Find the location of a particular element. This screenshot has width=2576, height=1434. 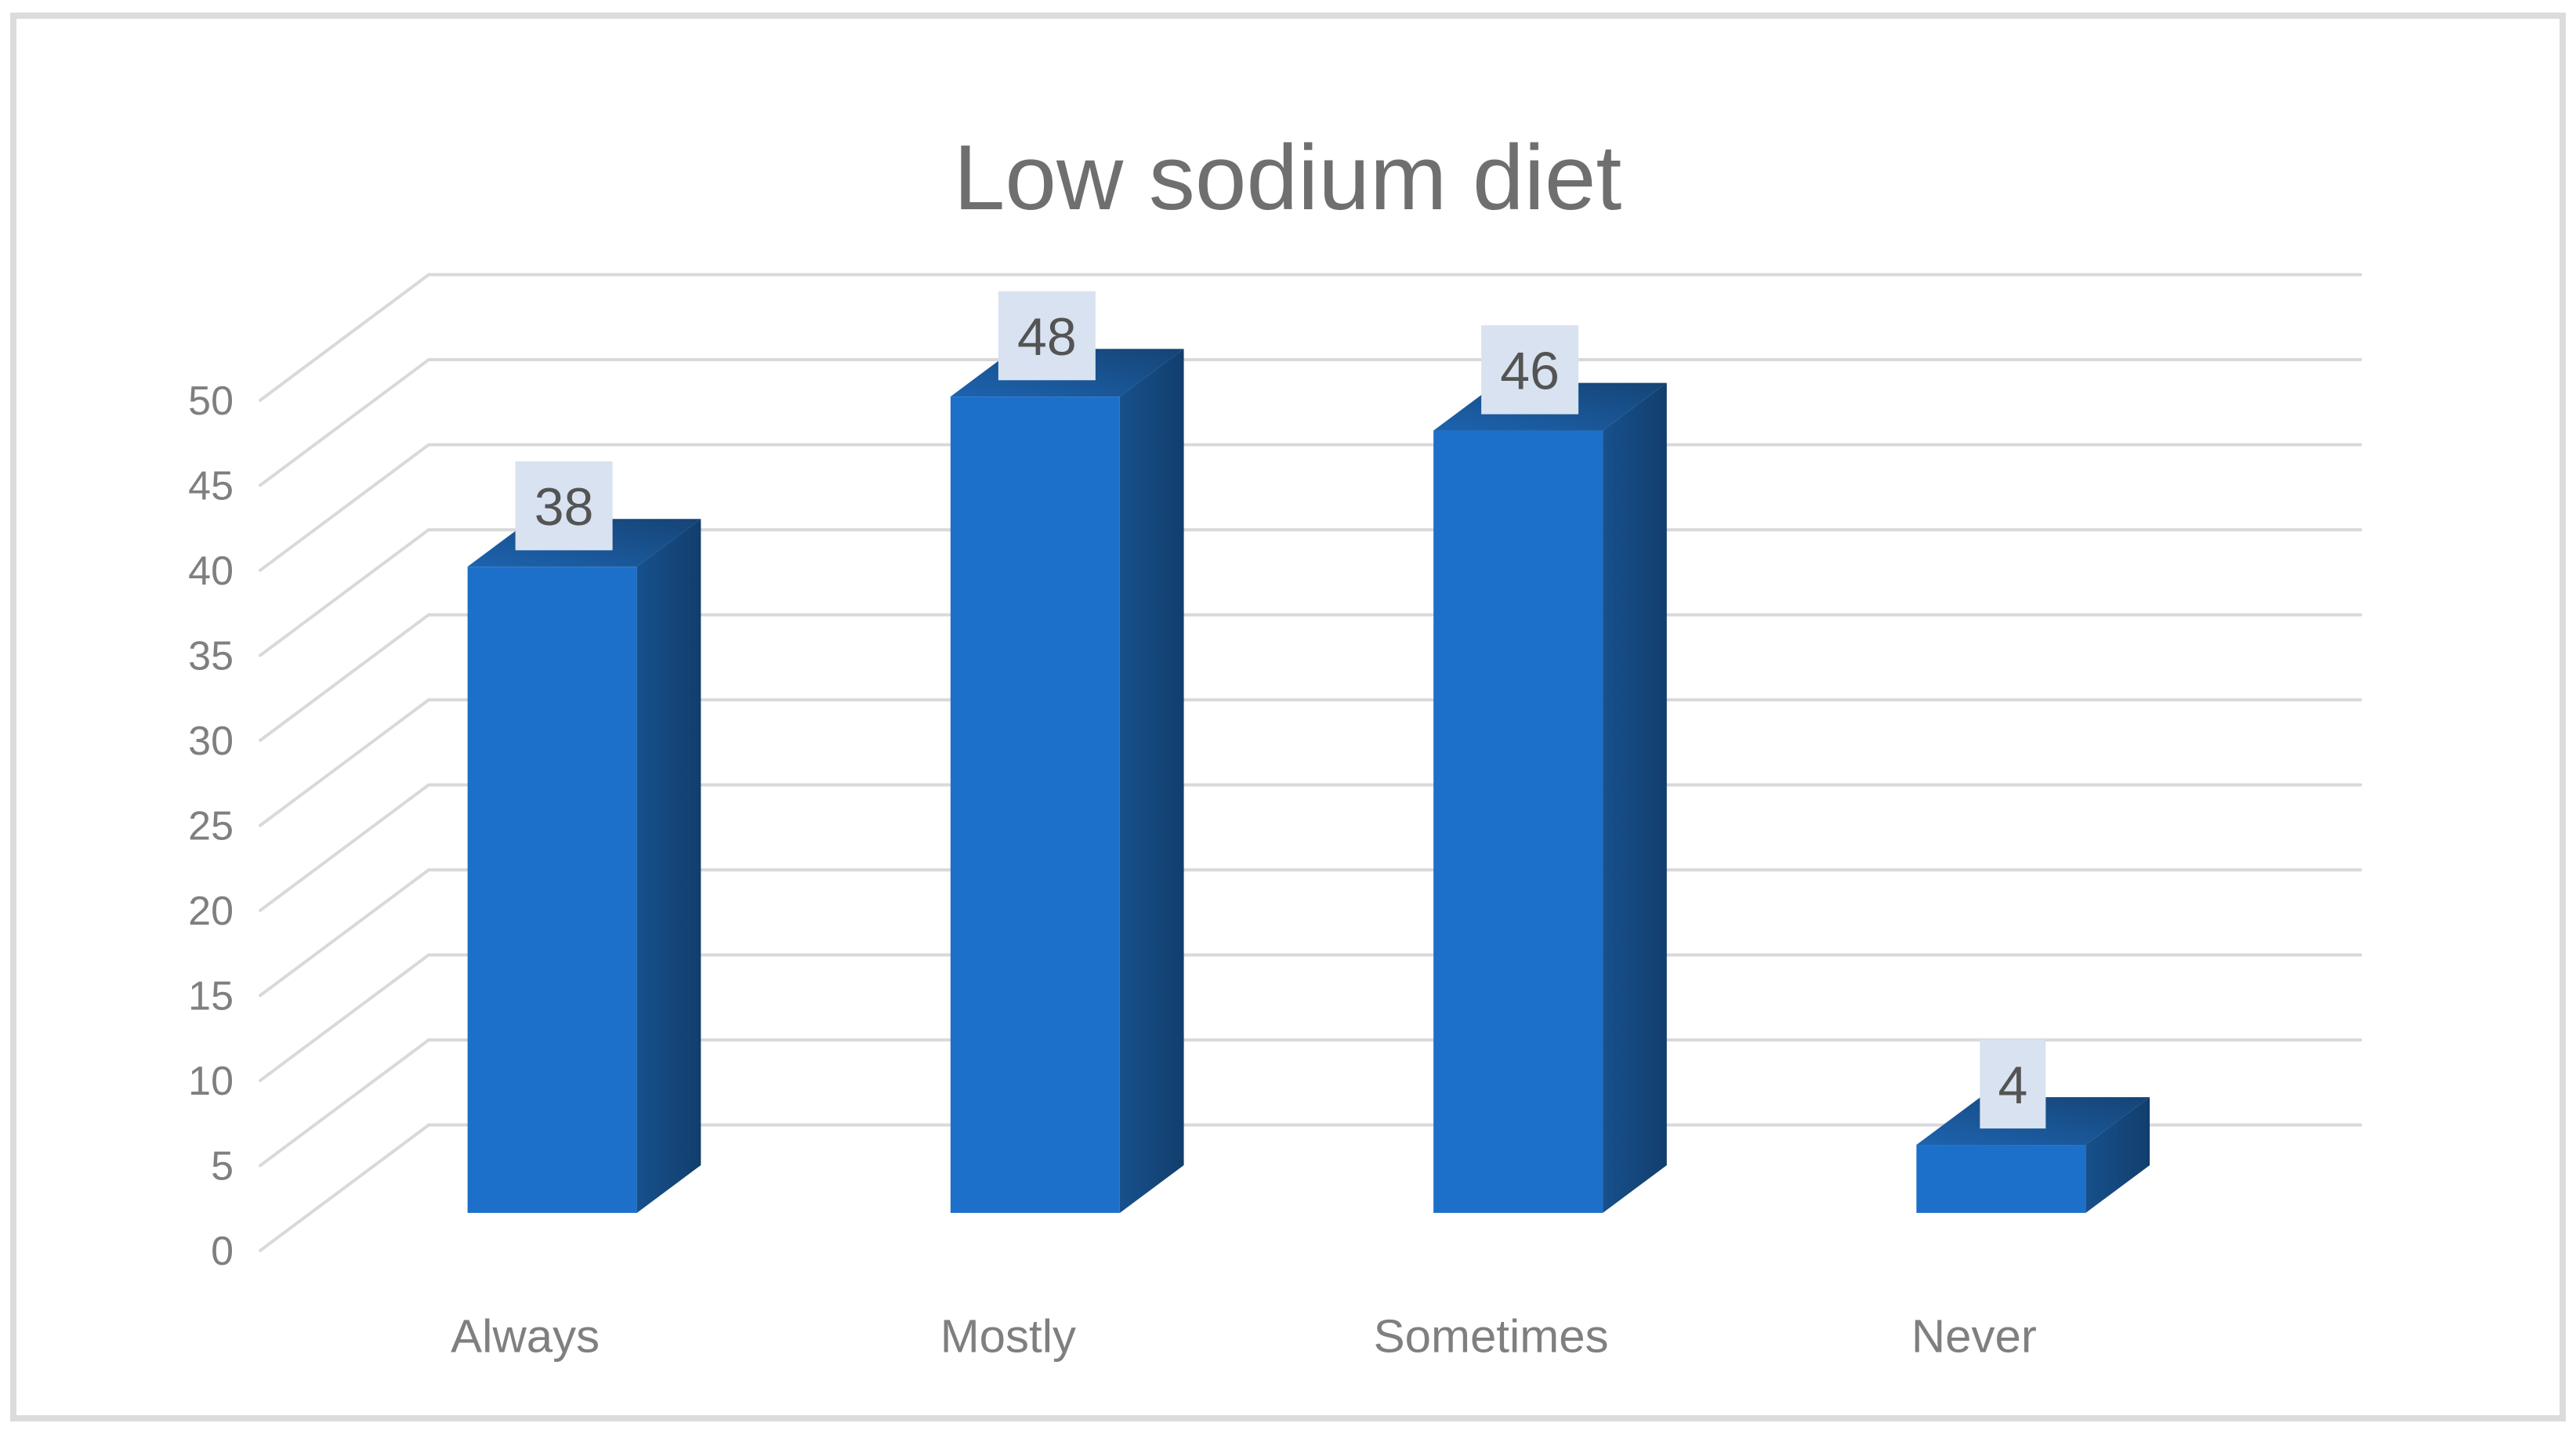

y-axis-tick-label: 15 is located at coordinates (211, 996).